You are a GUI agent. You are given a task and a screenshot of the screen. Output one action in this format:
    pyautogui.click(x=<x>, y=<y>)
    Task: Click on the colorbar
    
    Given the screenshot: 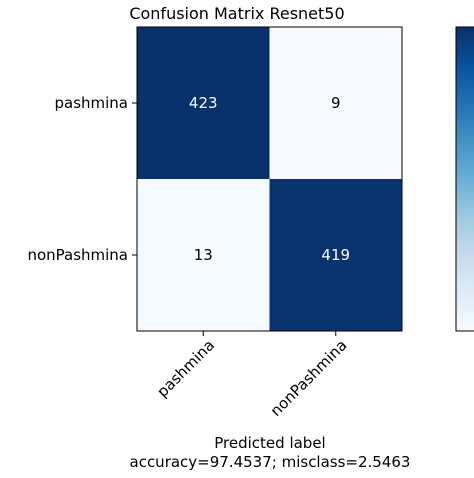 What is the action you would take?
    pyautogui.click(x=464, y=179)
    